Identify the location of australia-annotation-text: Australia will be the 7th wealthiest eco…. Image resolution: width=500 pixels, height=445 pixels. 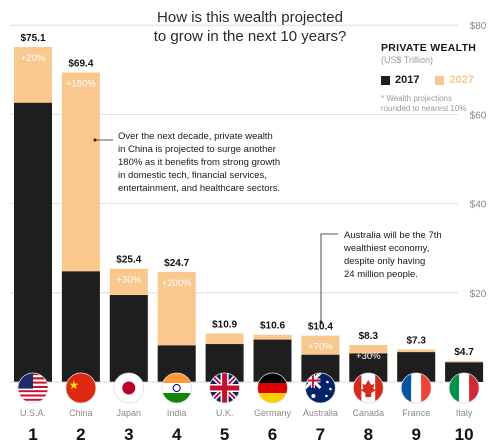
(393, 255).